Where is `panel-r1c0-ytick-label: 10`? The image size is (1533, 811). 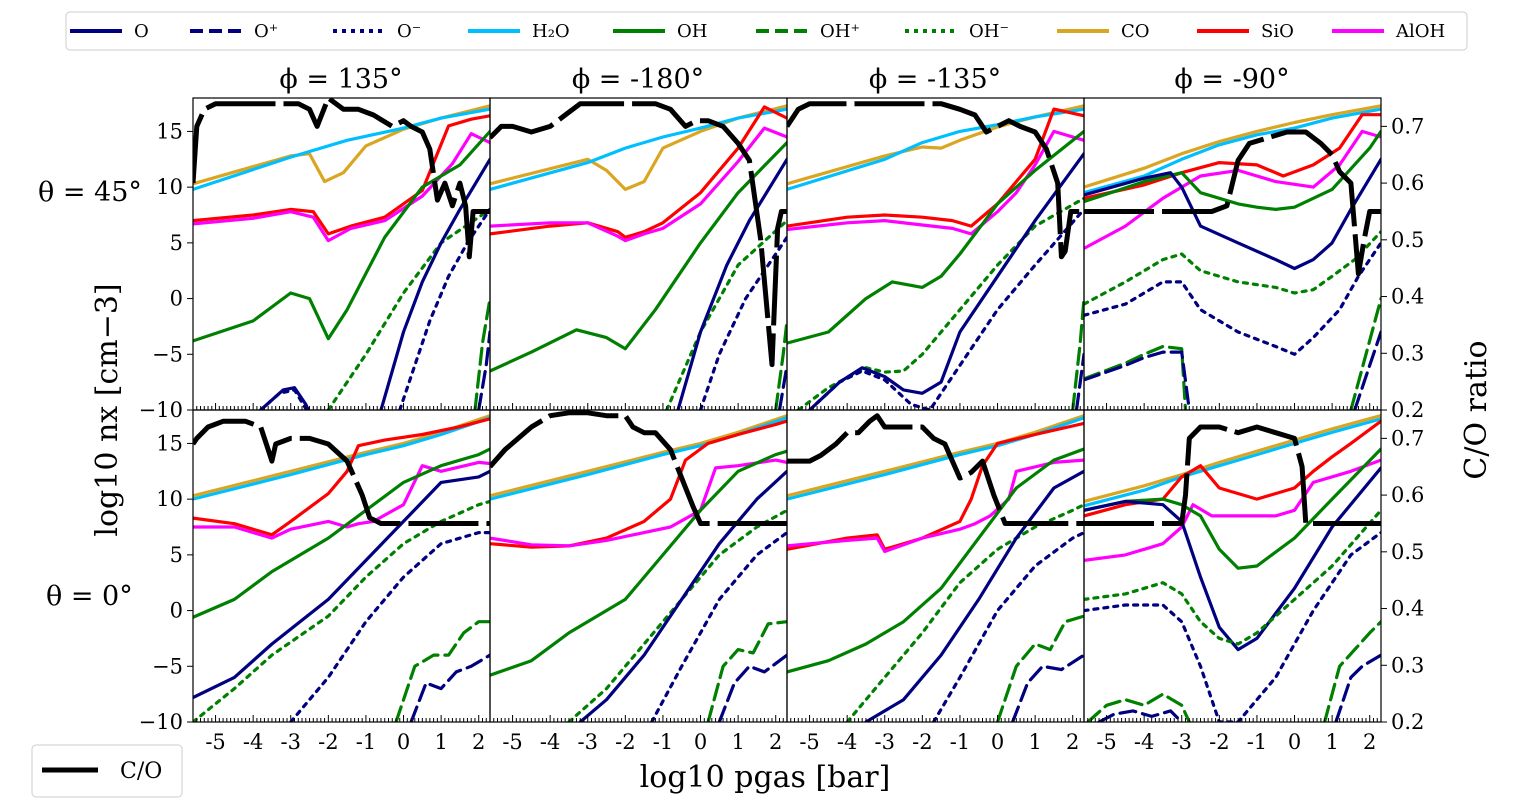
panel-r1c0-ytick-label: 10 is located at coordinates (169, 499).